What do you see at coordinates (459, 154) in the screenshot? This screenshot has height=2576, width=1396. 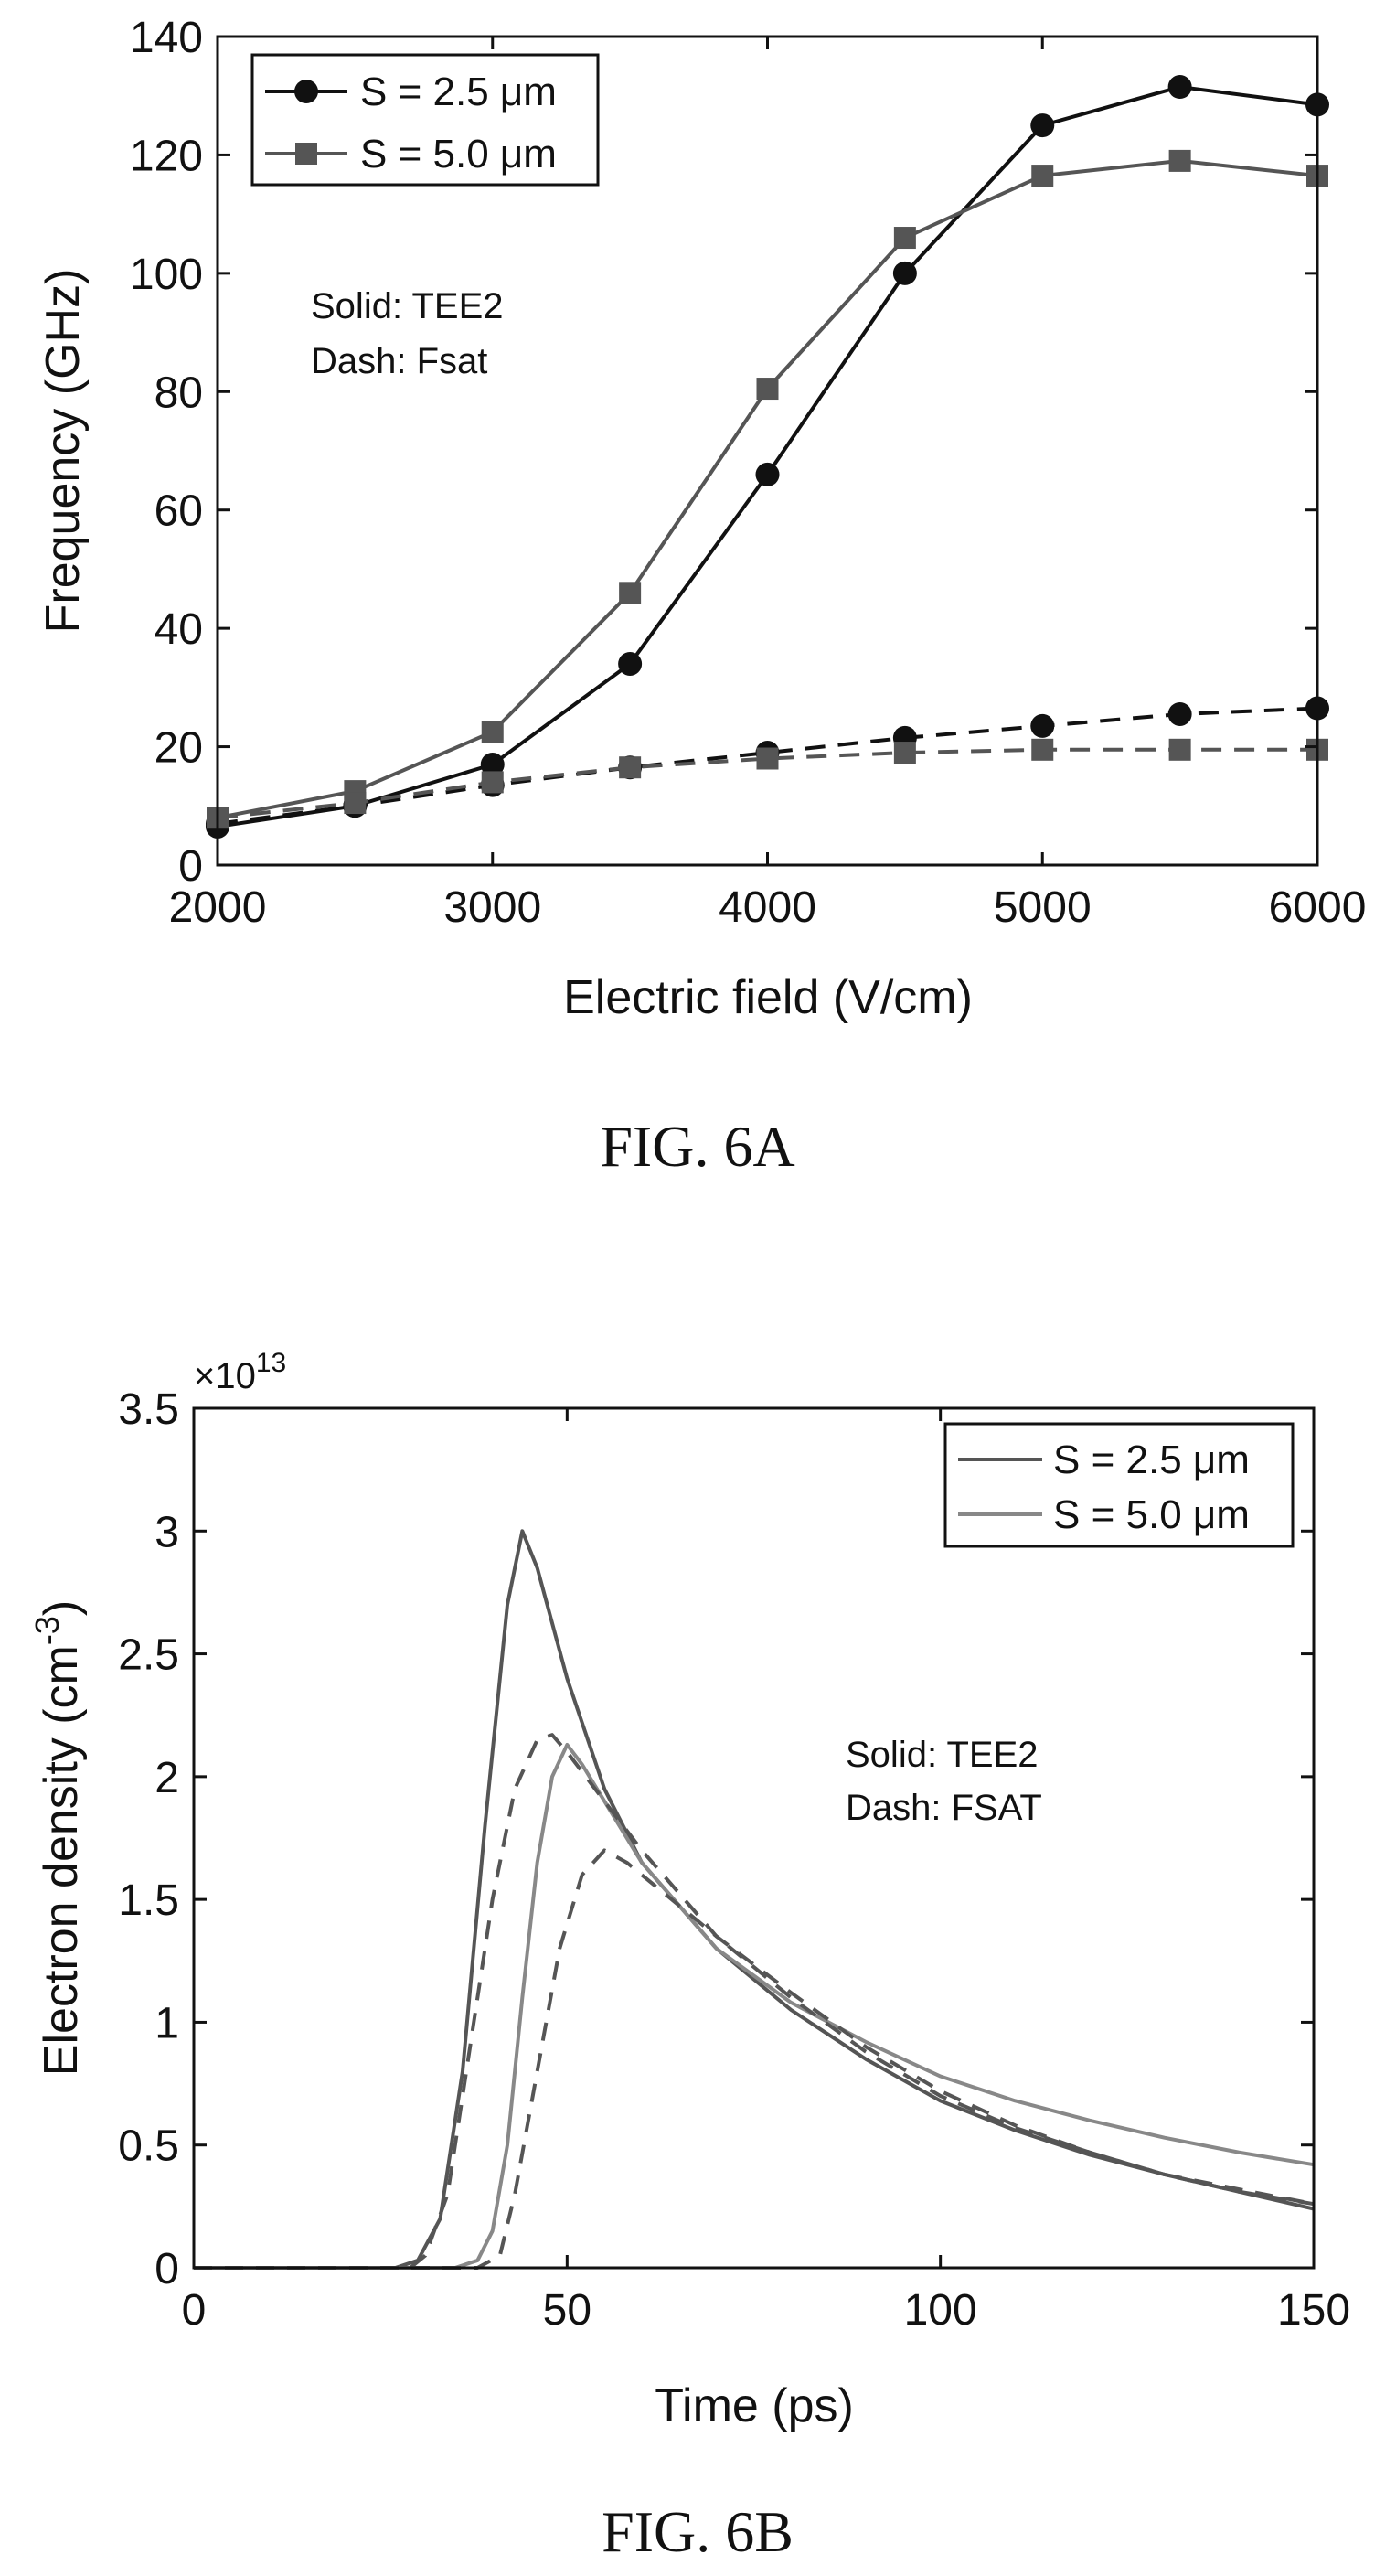 I see `legend-label-s50-6a: S = 5.0 μm` at bounding box center [459, 154].